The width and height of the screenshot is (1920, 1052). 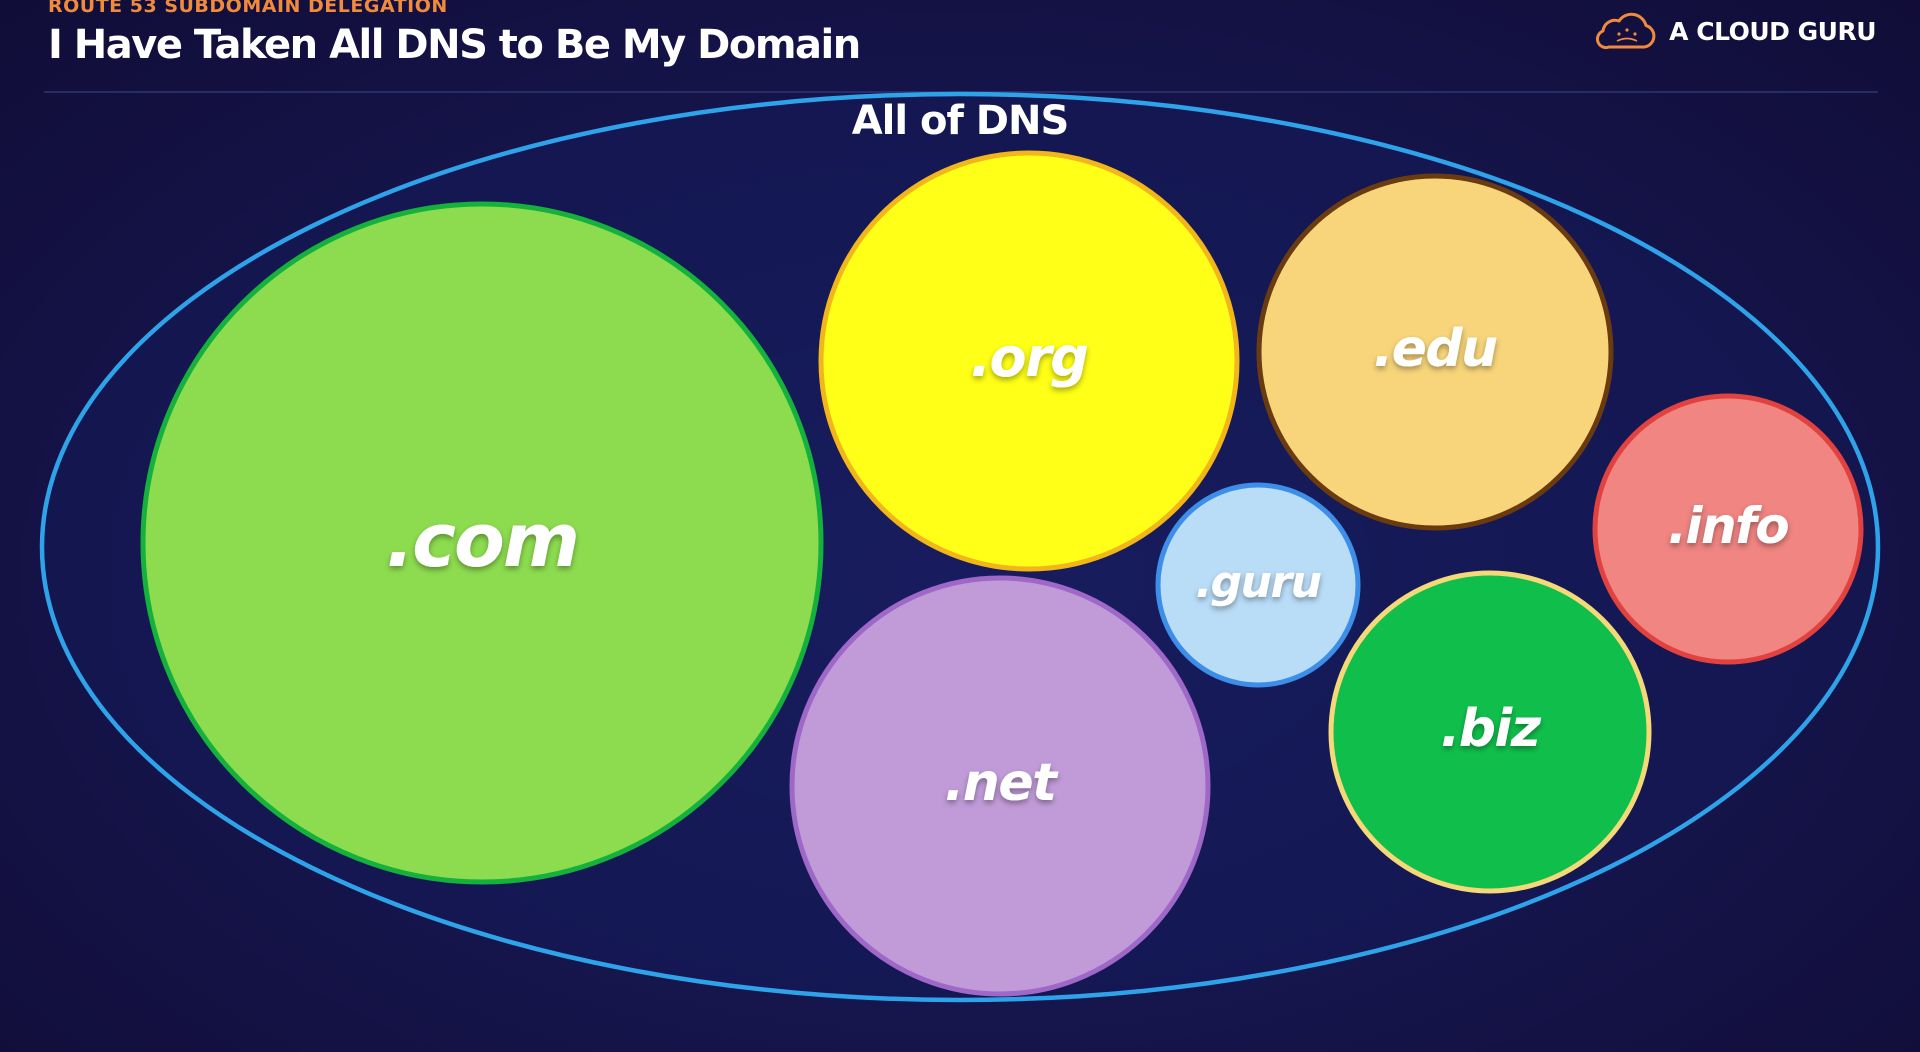 What do you see at coordinates (1029, 357) in the screenshot?
I see `domain-org-label: .org` at bounding box center [1029, 357].